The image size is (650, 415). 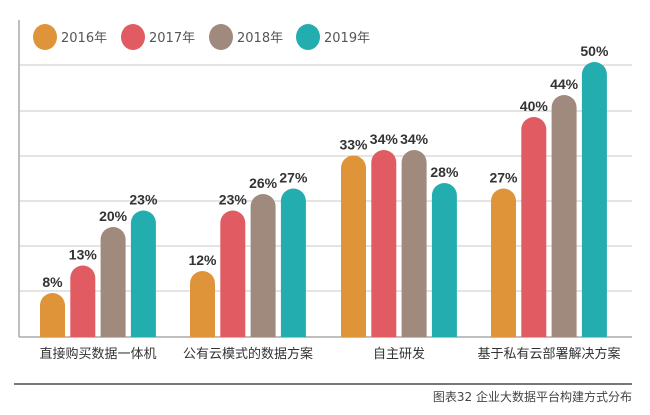 I want to click on figure-caption: 图表32 企业大数据平台构建方式分布, so click(x=532, y=397).